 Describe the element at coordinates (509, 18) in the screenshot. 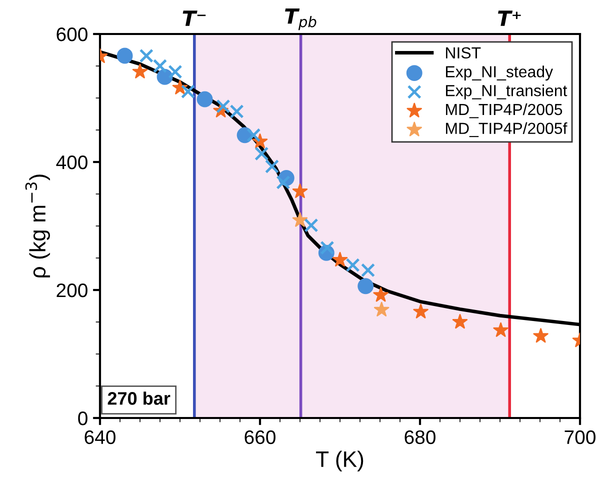

I see `ref-line-label: T⁺` at that location.